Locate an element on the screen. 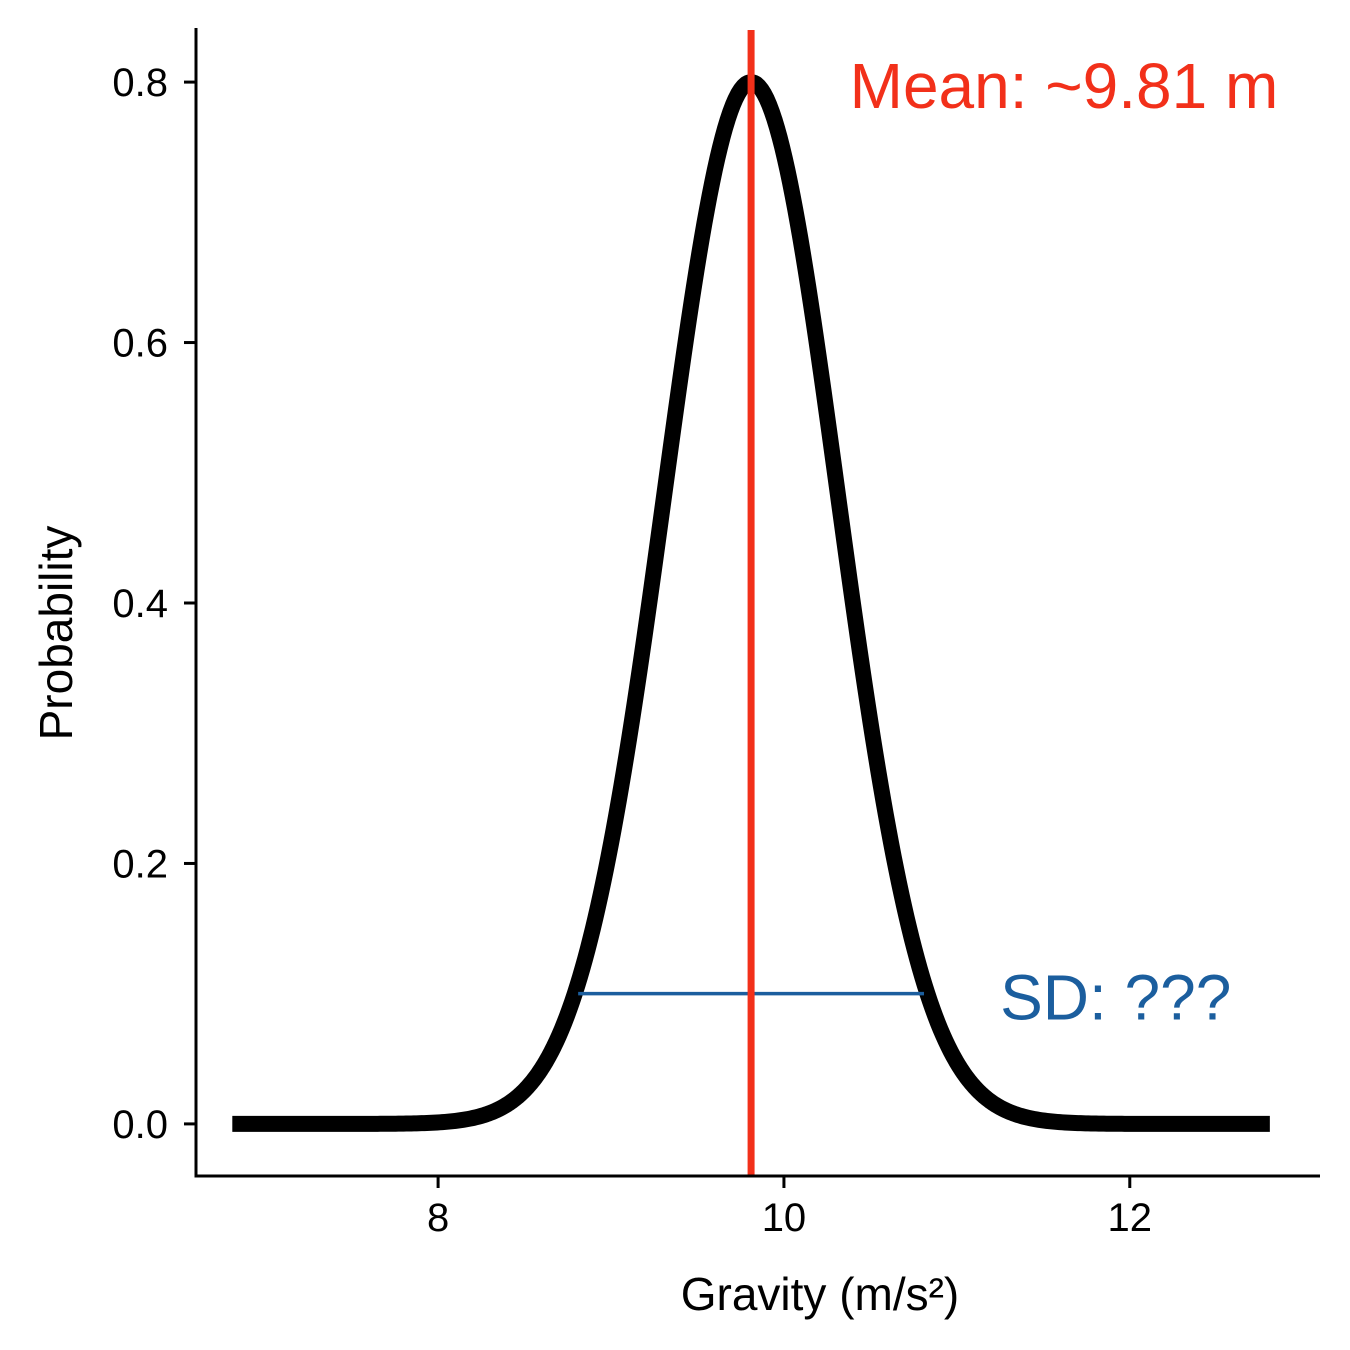 The width and height of the screenshot is (1350, 1350). x-tick-label: 12 is located at coordinates (1130, 1218).